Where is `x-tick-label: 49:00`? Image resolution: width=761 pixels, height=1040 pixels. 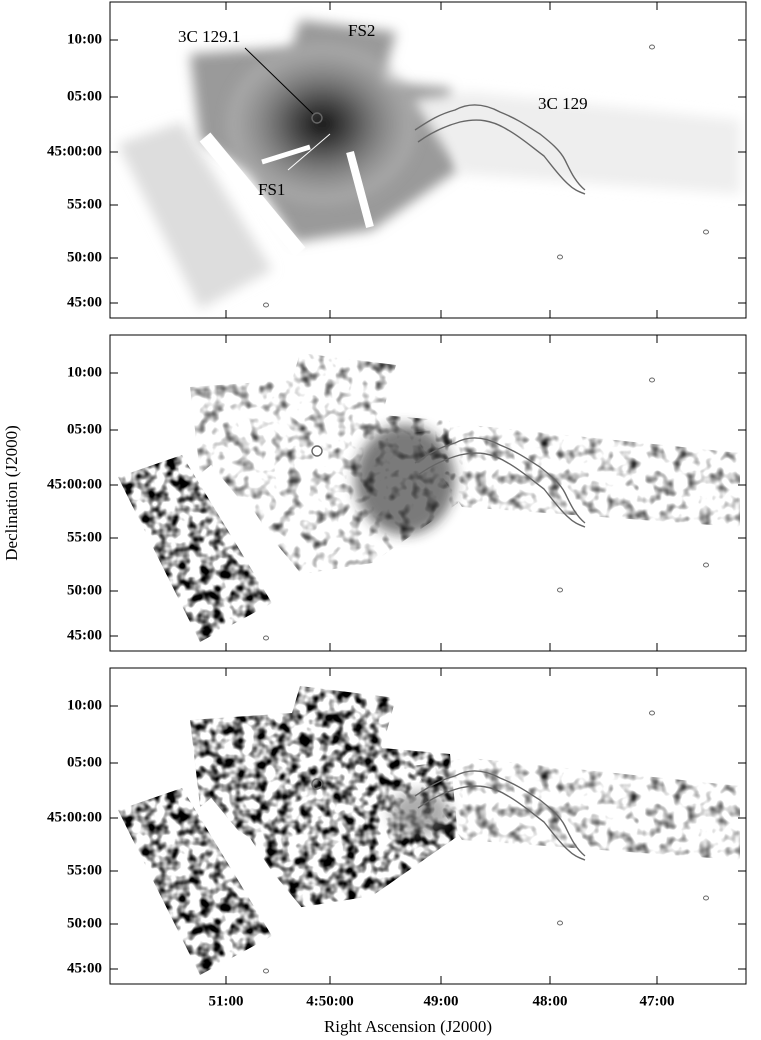
x-tick-label: 49:00 is located at coordinates (441, 1001).